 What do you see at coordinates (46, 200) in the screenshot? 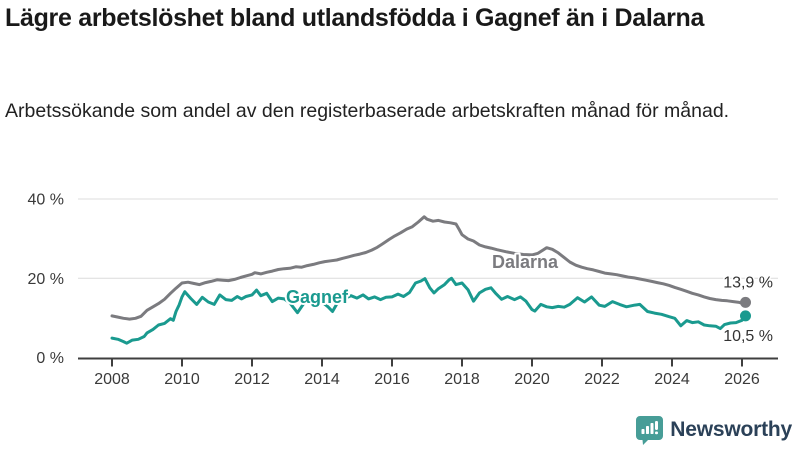
I see `y-axis-tick-label: 40 %` at bounding box center [46, 200].